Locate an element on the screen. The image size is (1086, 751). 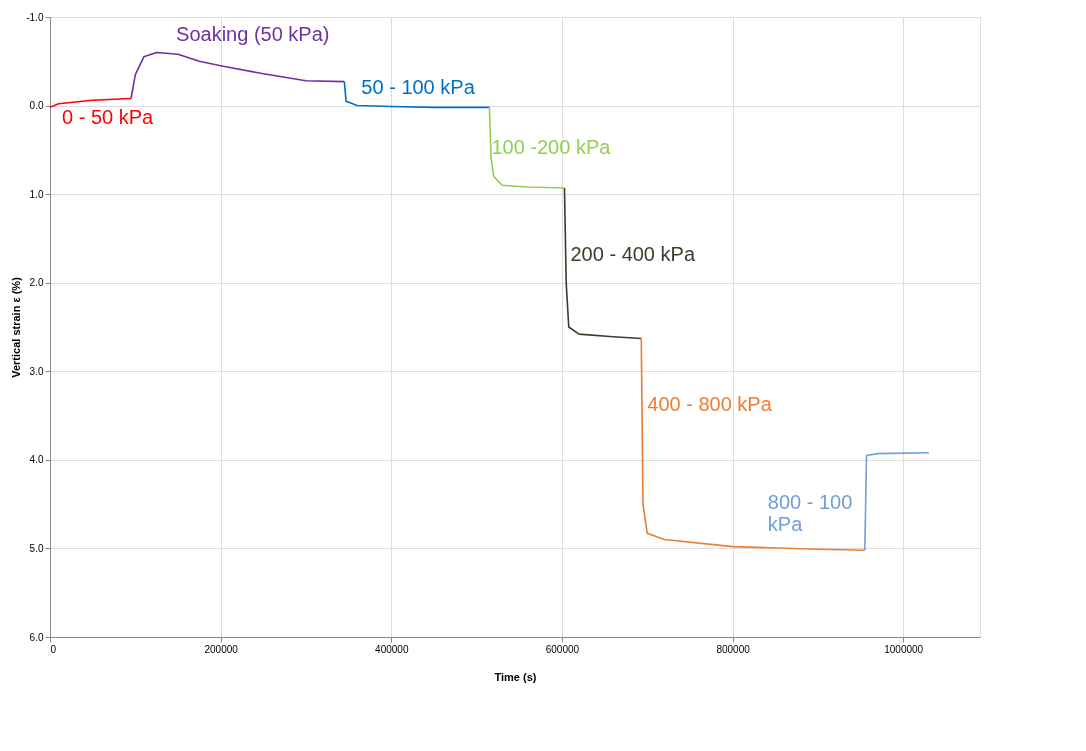
y-tick-label: -1.0 is located at coordinates (35, 17).